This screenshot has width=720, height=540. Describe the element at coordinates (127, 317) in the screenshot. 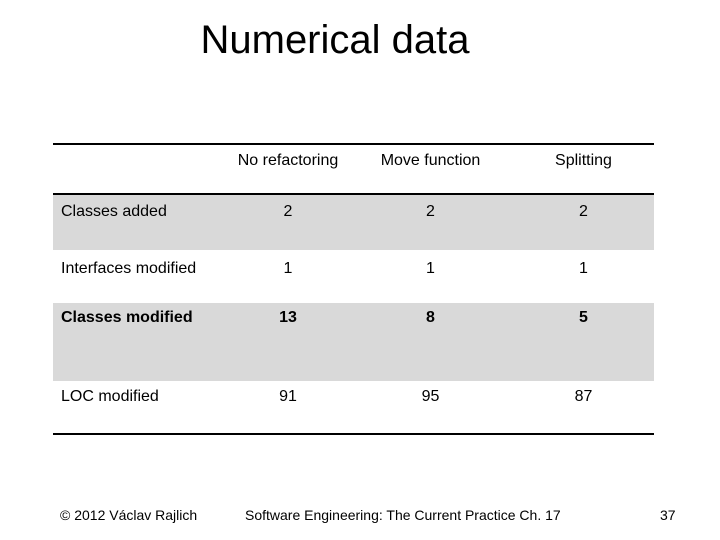

I see `row-label: Classes modified` at that location.